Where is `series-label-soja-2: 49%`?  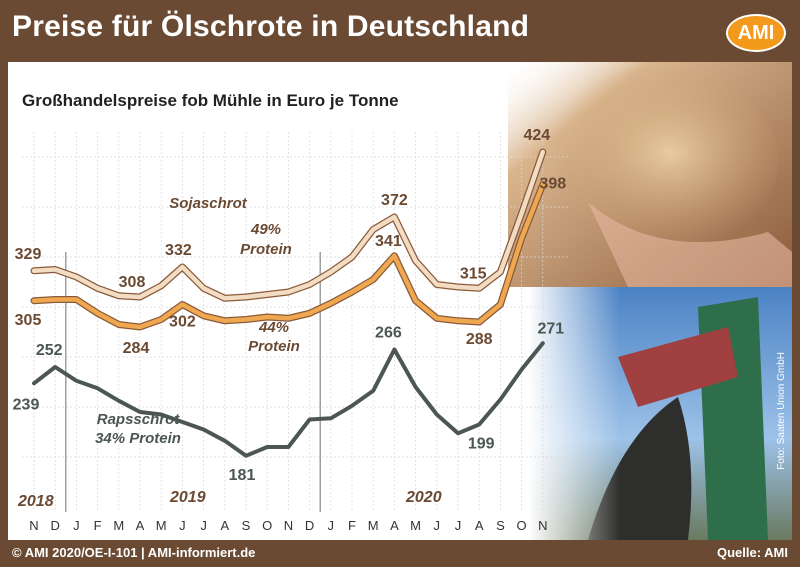 series-label-soja-2: 49% is located at coordinates (265, 229).